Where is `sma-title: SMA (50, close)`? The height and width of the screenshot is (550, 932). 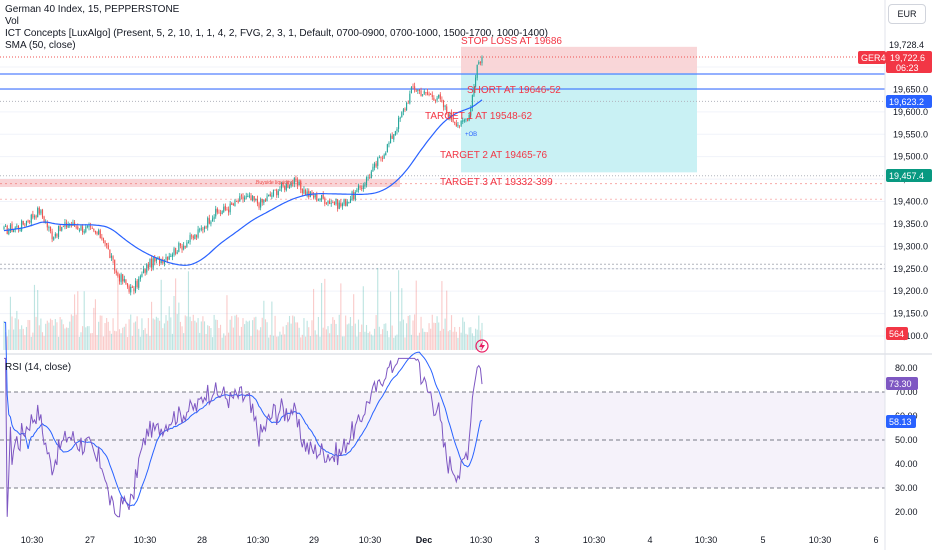 sma-title: SMA (50, close) is located at coordinates (40, 45).